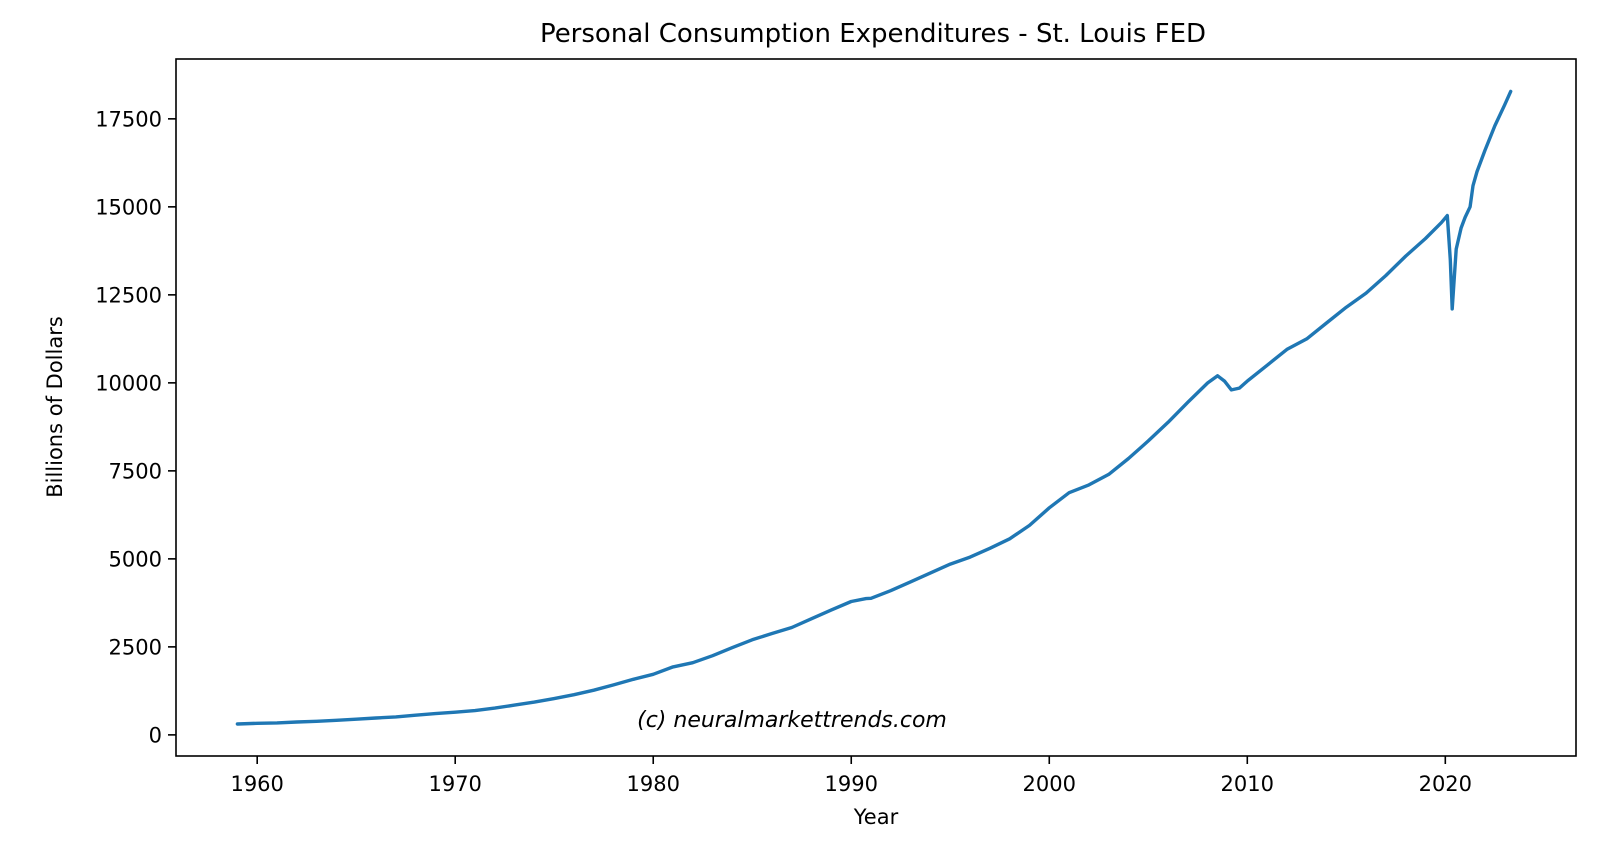  Describe the element at coordinates (653, 784) in the screenshot. I see `x-tick-label: 1980` at that location.